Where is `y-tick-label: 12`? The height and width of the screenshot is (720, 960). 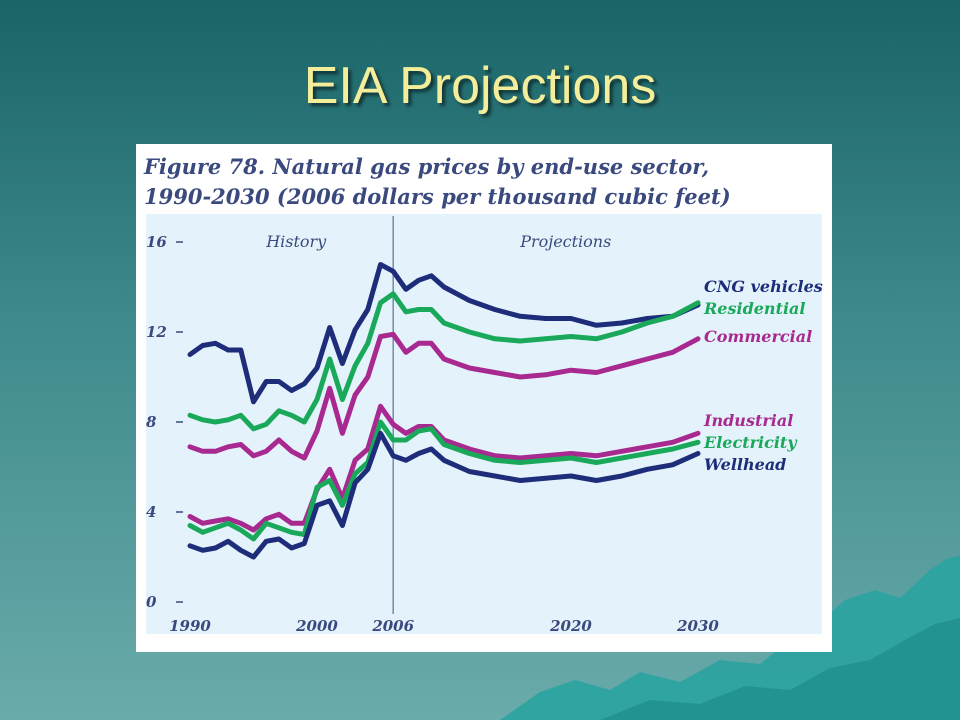 y-tick-label: 12 is located at coordinates (156, 332).